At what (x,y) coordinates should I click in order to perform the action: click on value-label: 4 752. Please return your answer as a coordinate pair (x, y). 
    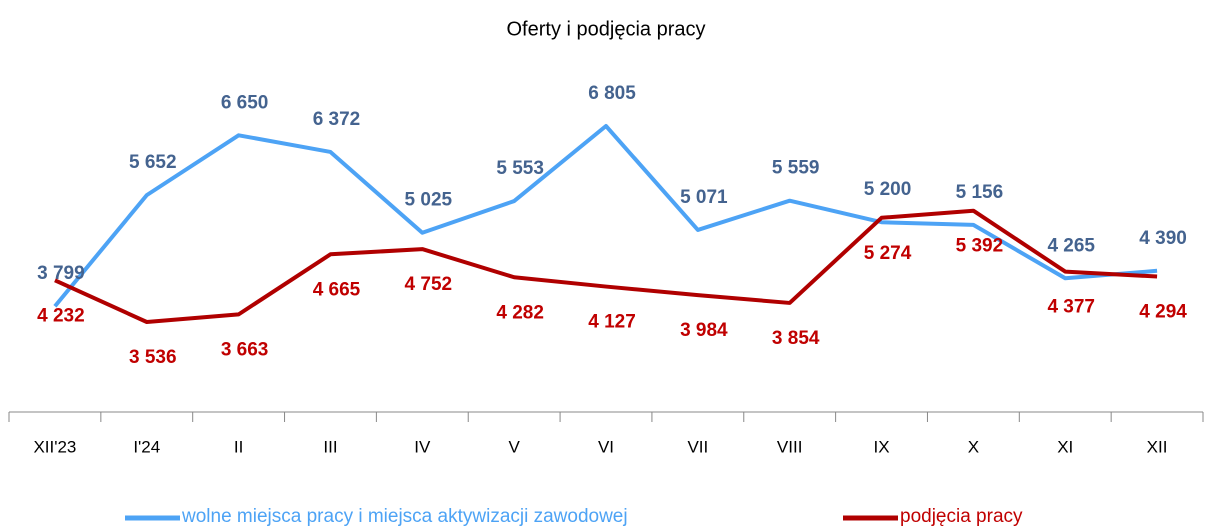
    Looking at the image, I should click on (429, 284).